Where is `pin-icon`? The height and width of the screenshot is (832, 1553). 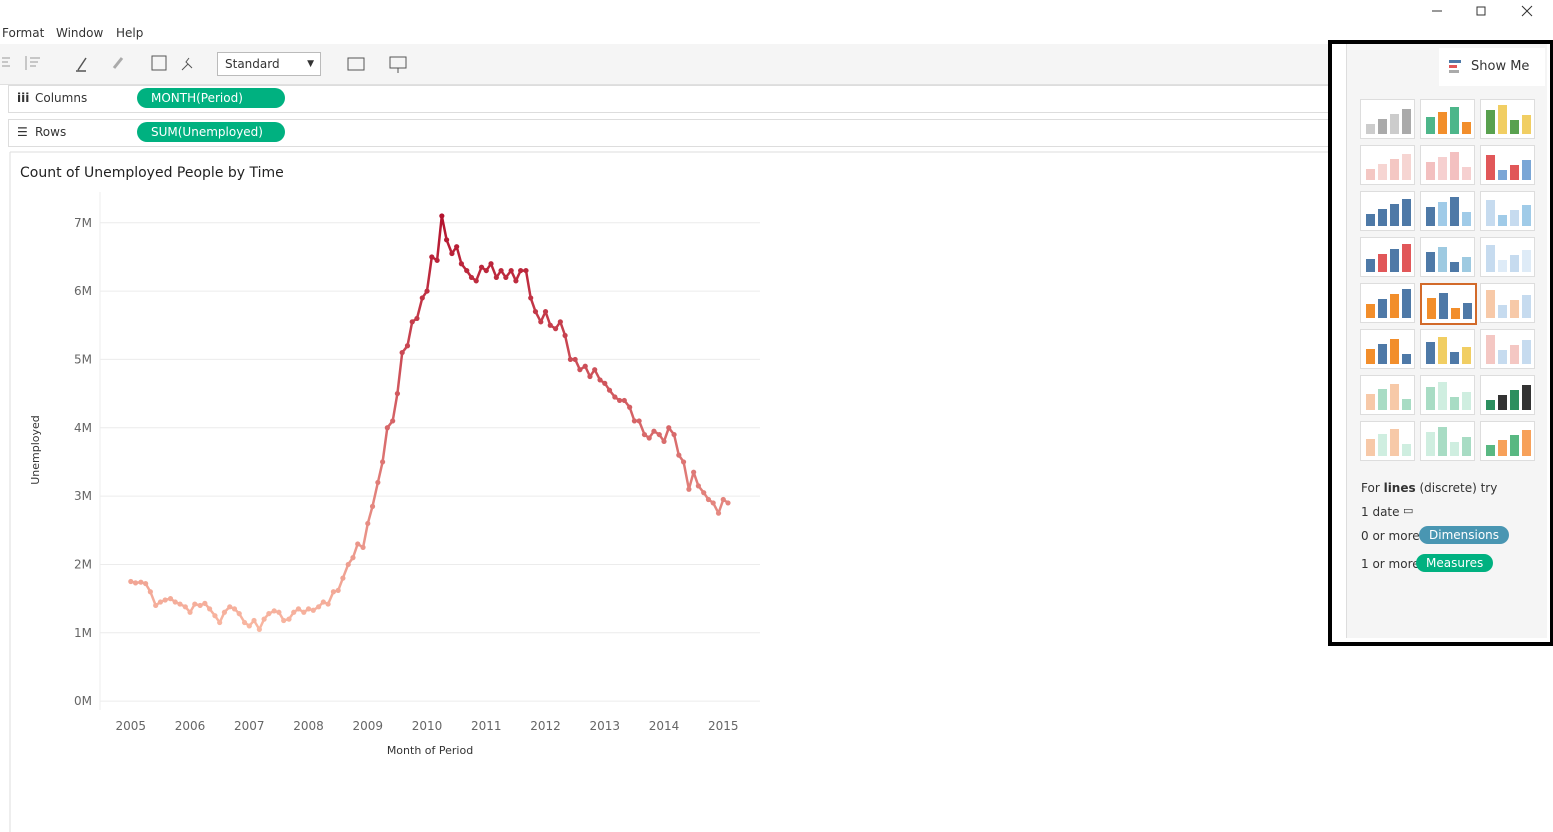 pin-icon is located at coordinates (187, 64).